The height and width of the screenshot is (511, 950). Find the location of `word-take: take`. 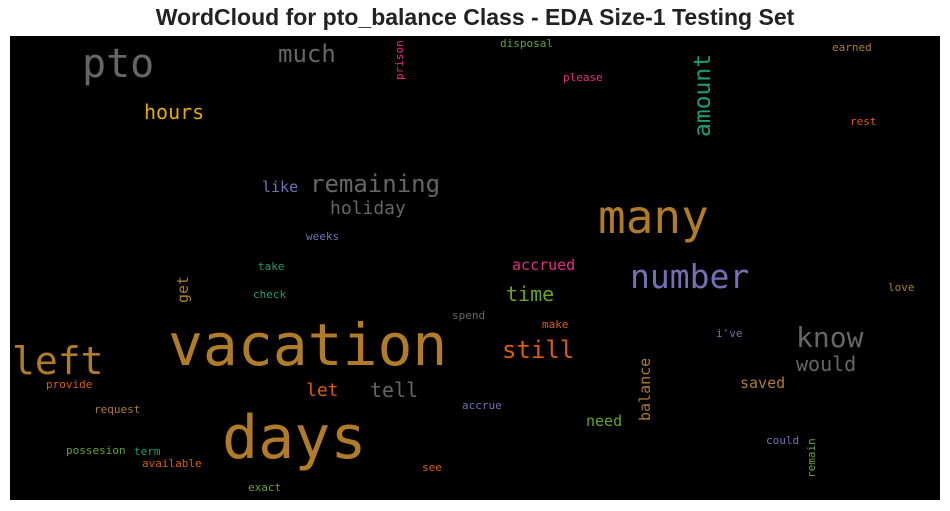

word-take: take is located at coordinates (271, 266).